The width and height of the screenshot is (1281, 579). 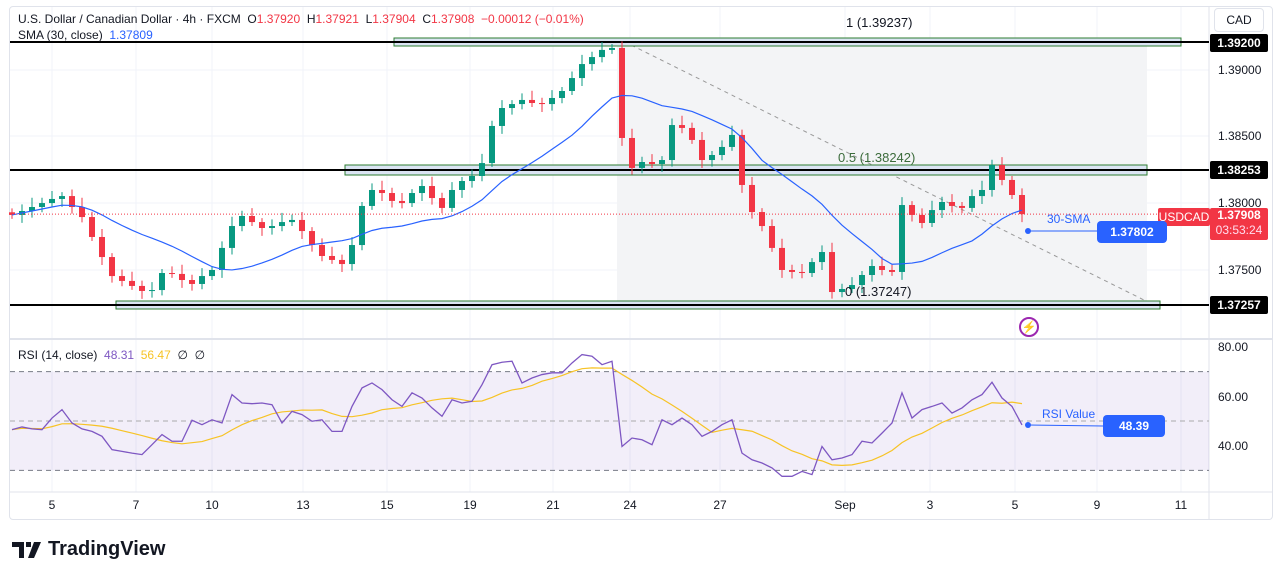 I want to click on change-value: −0.00012 (−0.01%), so click(x=532, y=19).